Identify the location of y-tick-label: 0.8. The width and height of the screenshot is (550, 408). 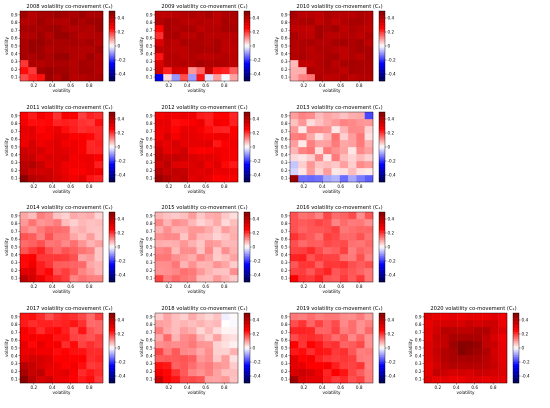
(284, 324).